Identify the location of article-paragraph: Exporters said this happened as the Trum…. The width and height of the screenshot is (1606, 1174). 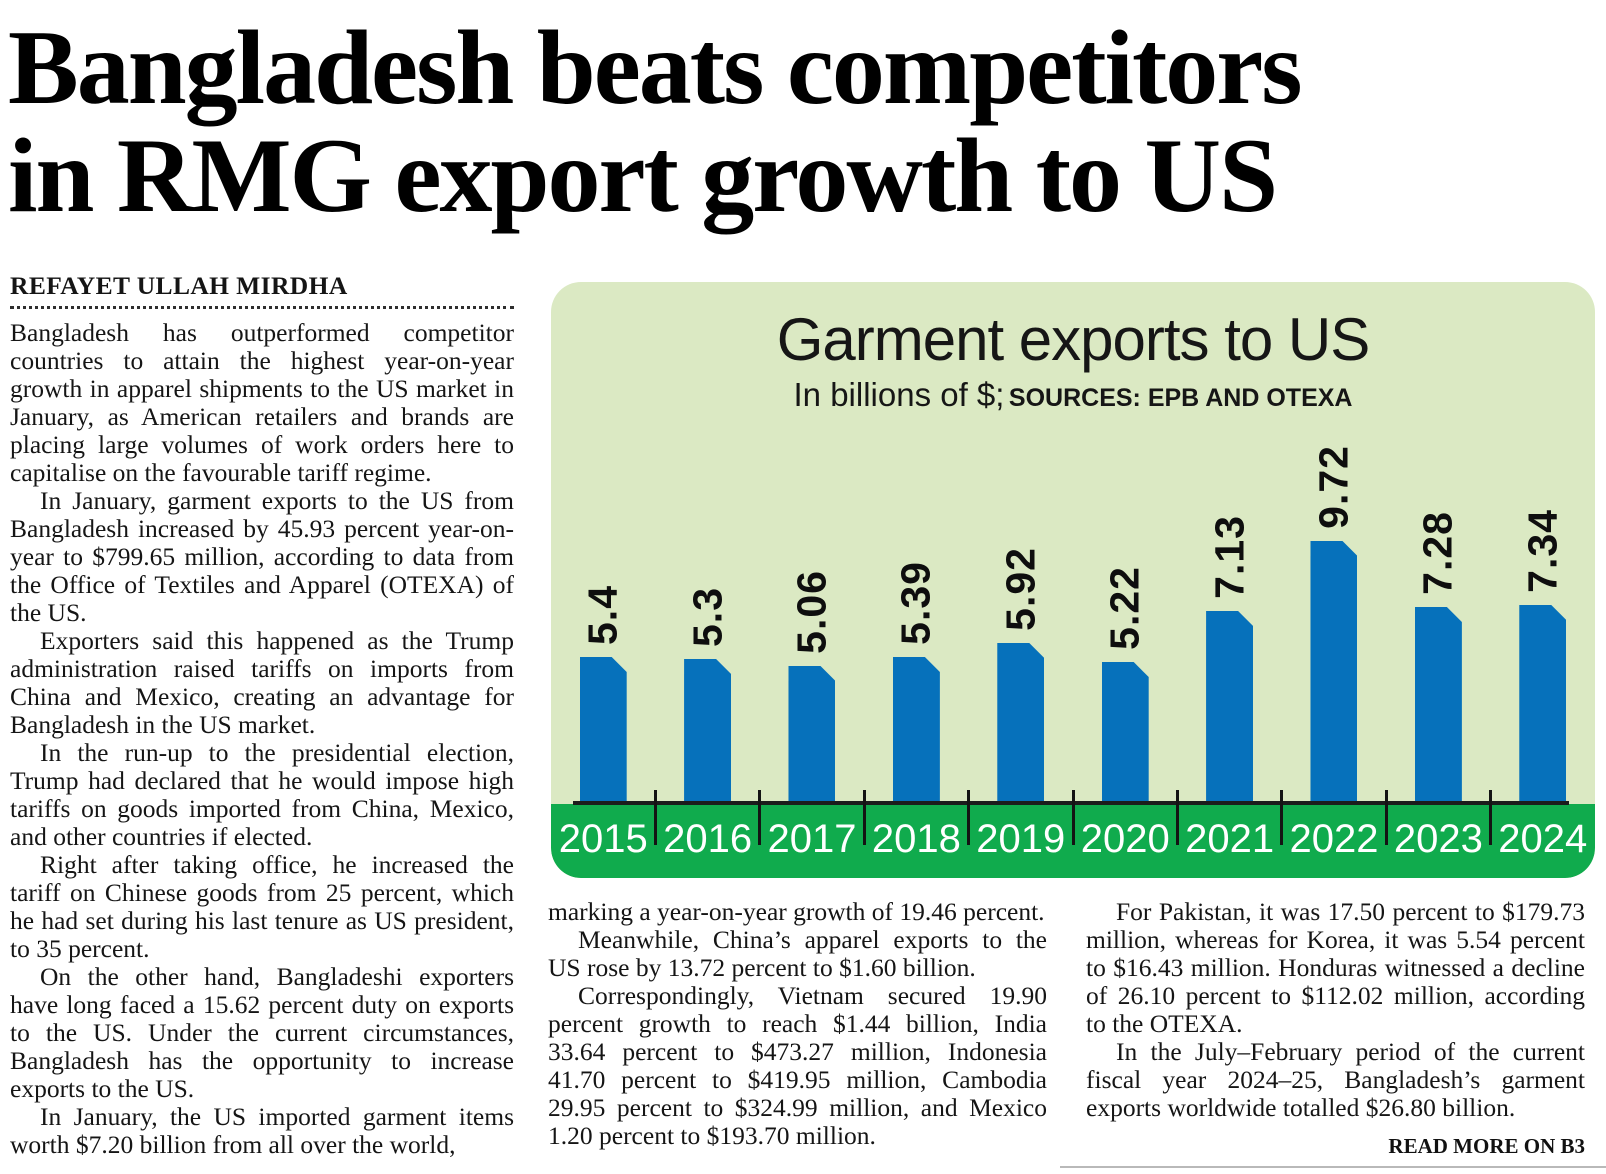
(262, 682).